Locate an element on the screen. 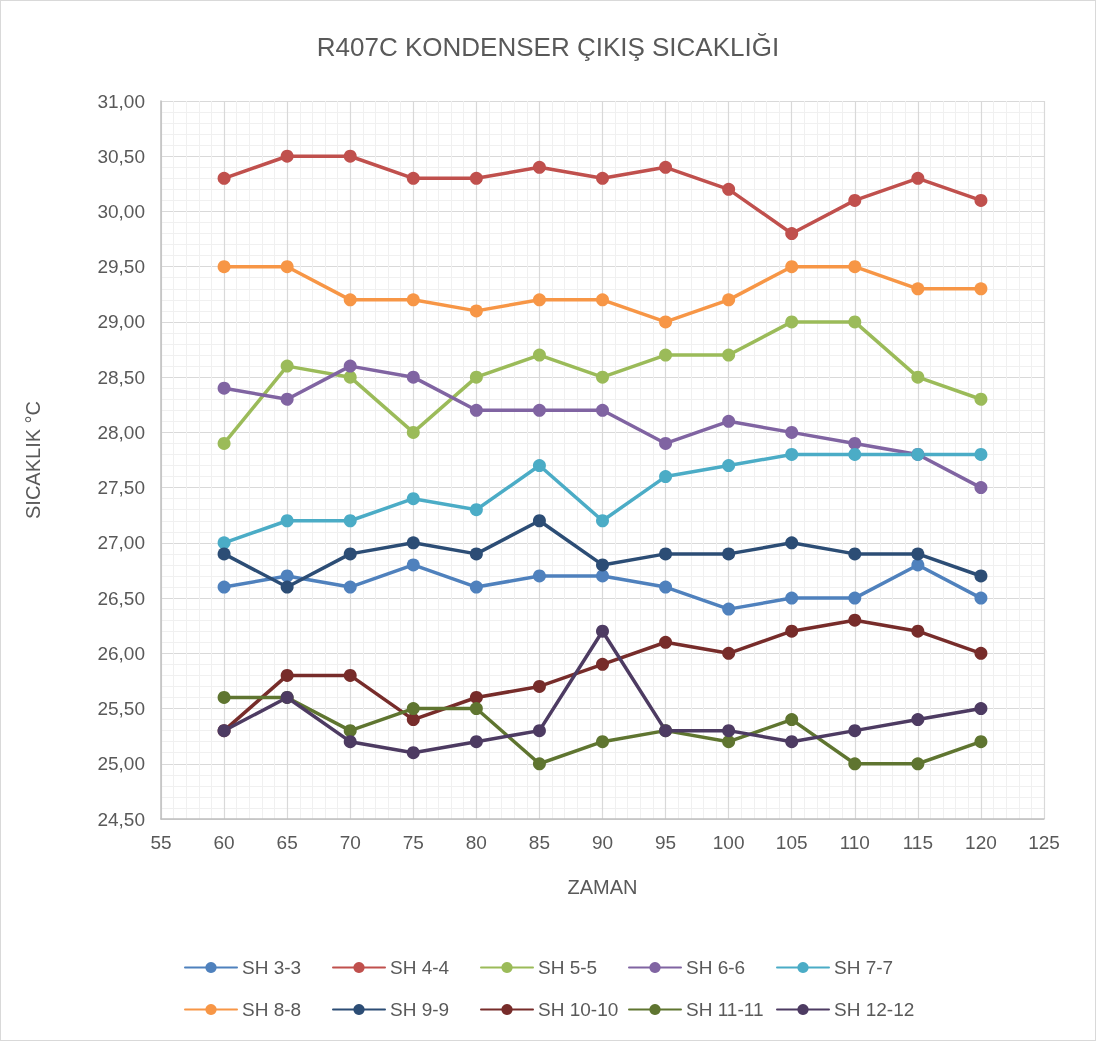  x-tick-label: 75 is located at coordinates (413, 842).